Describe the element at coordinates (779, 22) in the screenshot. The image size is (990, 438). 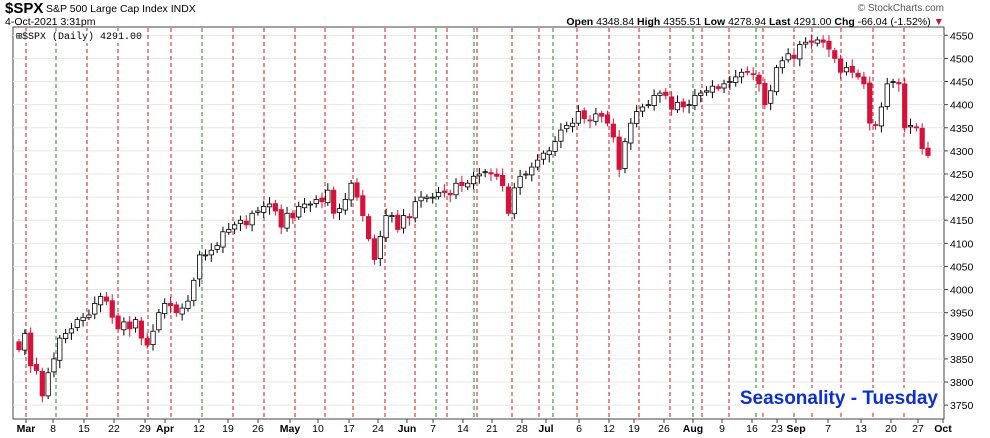
I see `last-label: Last` at that location.